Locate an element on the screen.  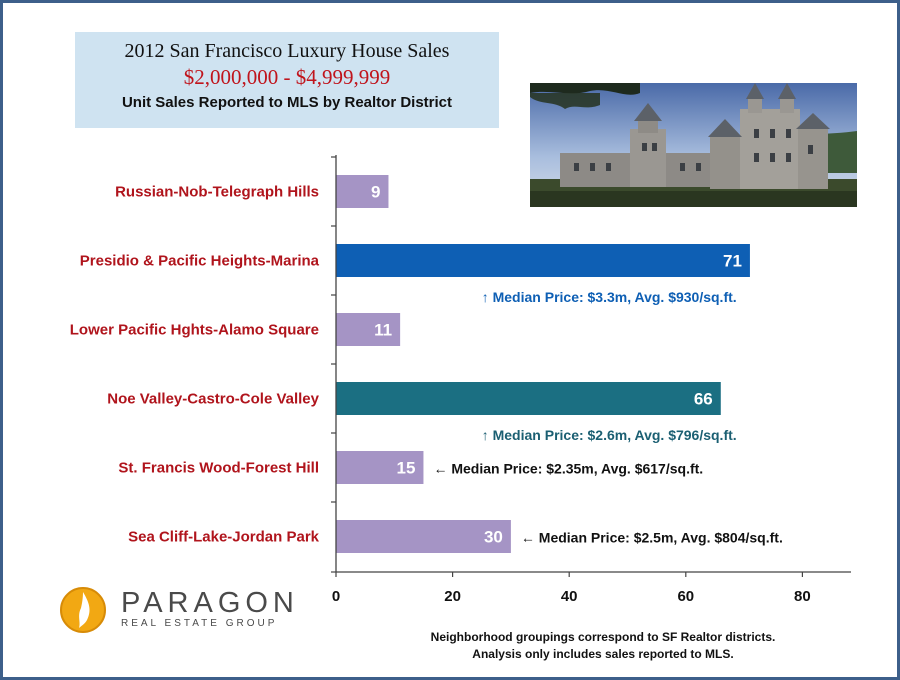
category-label-2: Lower Pacific Hghts-Alamo Square is located at coordinates (194, 330).